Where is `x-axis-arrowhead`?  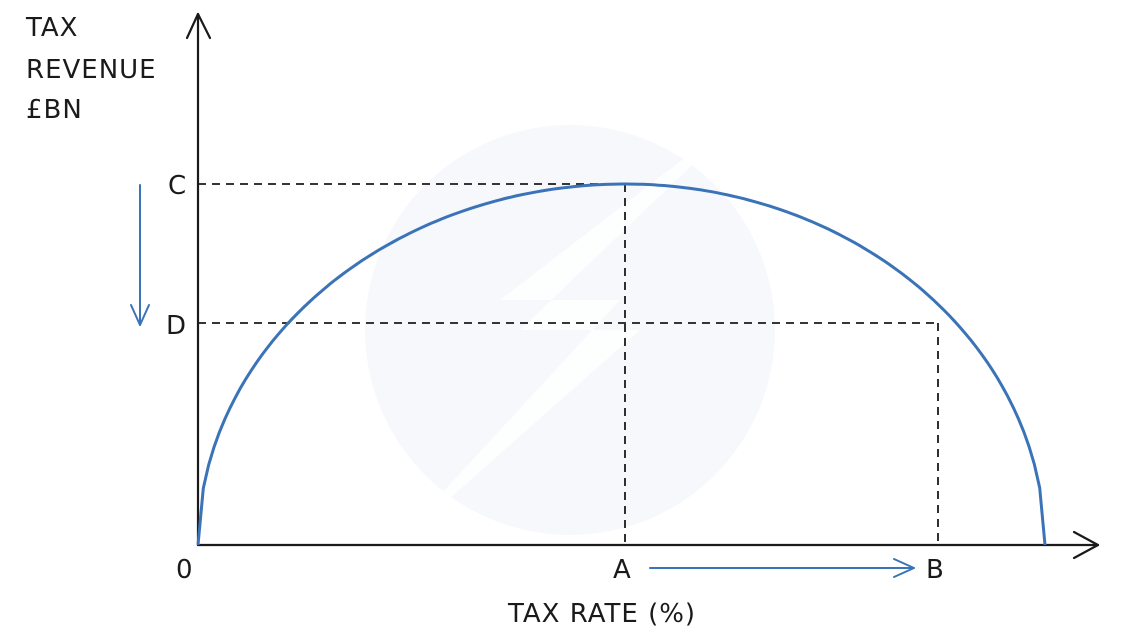
x-axis-arrowhead is located at coordinates (1086, 545).